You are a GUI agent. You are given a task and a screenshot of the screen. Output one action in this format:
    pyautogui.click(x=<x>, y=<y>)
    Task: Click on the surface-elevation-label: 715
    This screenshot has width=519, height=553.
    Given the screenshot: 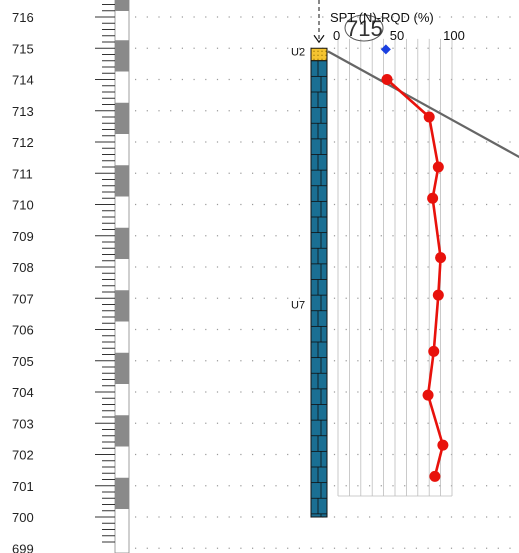 What is the action you would take?
    pyautogui.click(x=364, y=28)
    